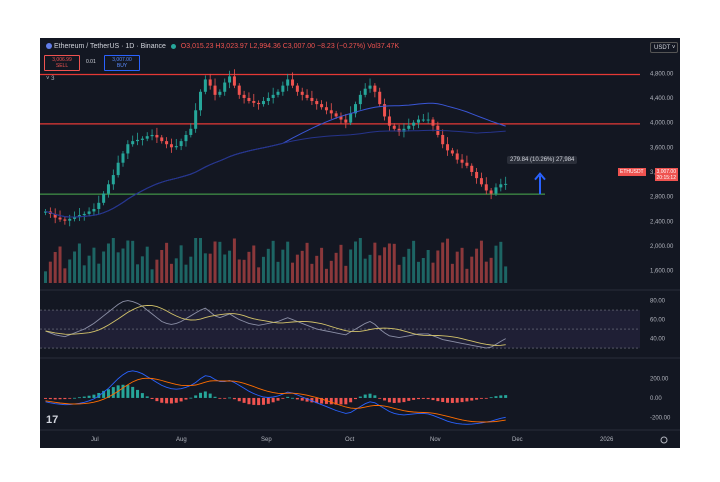 Image resolution: width=720 pixels, height=482 pixels. What do you see at coordinates (109, 46) in the screenshot?
I see `symbol-title: Ethereum / TetherUS · 1D · Binance` at bounding box center [109, 46].